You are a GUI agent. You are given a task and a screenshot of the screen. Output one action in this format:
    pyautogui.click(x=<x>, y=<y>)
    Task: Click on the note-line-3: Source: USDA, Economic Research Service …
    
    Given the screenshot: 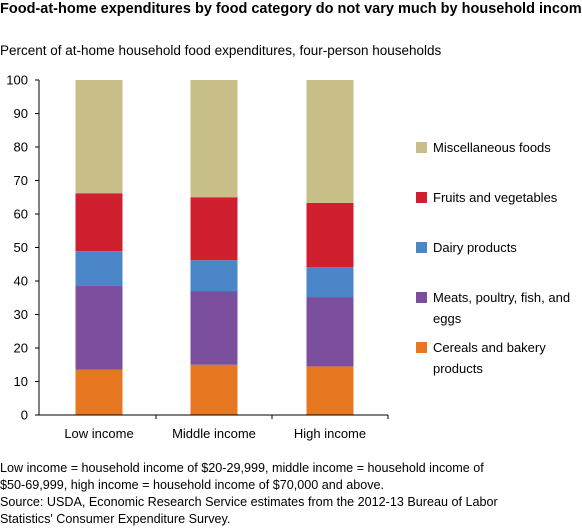 What is the action you would take?
    pyautogui.click(x=249, y=502)
    